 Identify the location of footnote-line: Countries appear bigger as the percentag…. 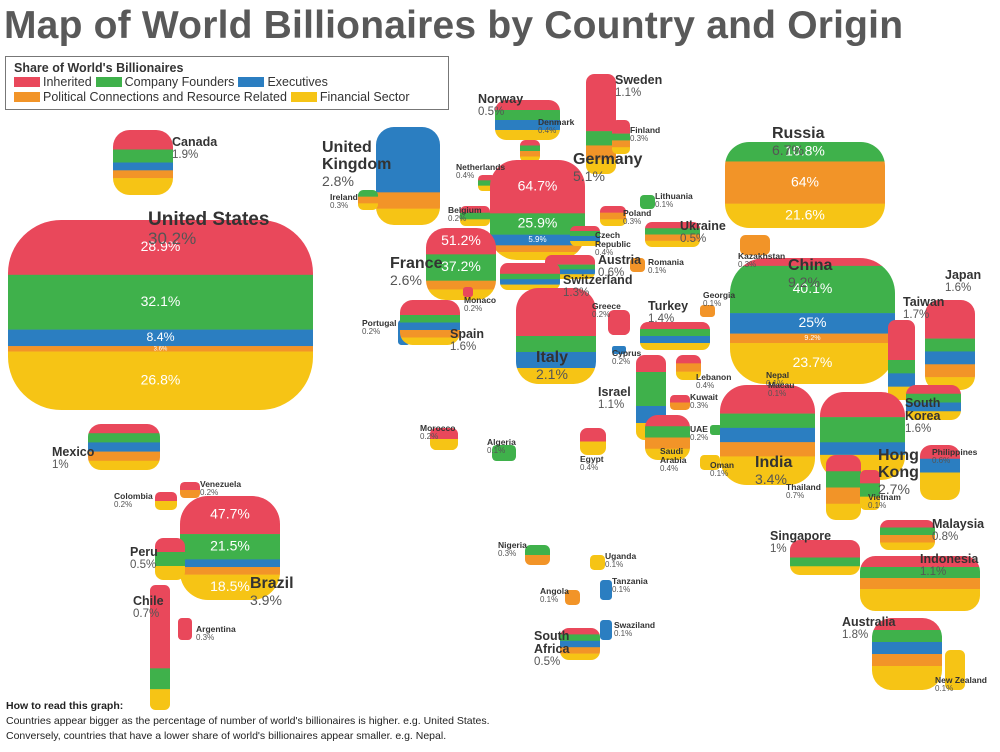
(248, 721).